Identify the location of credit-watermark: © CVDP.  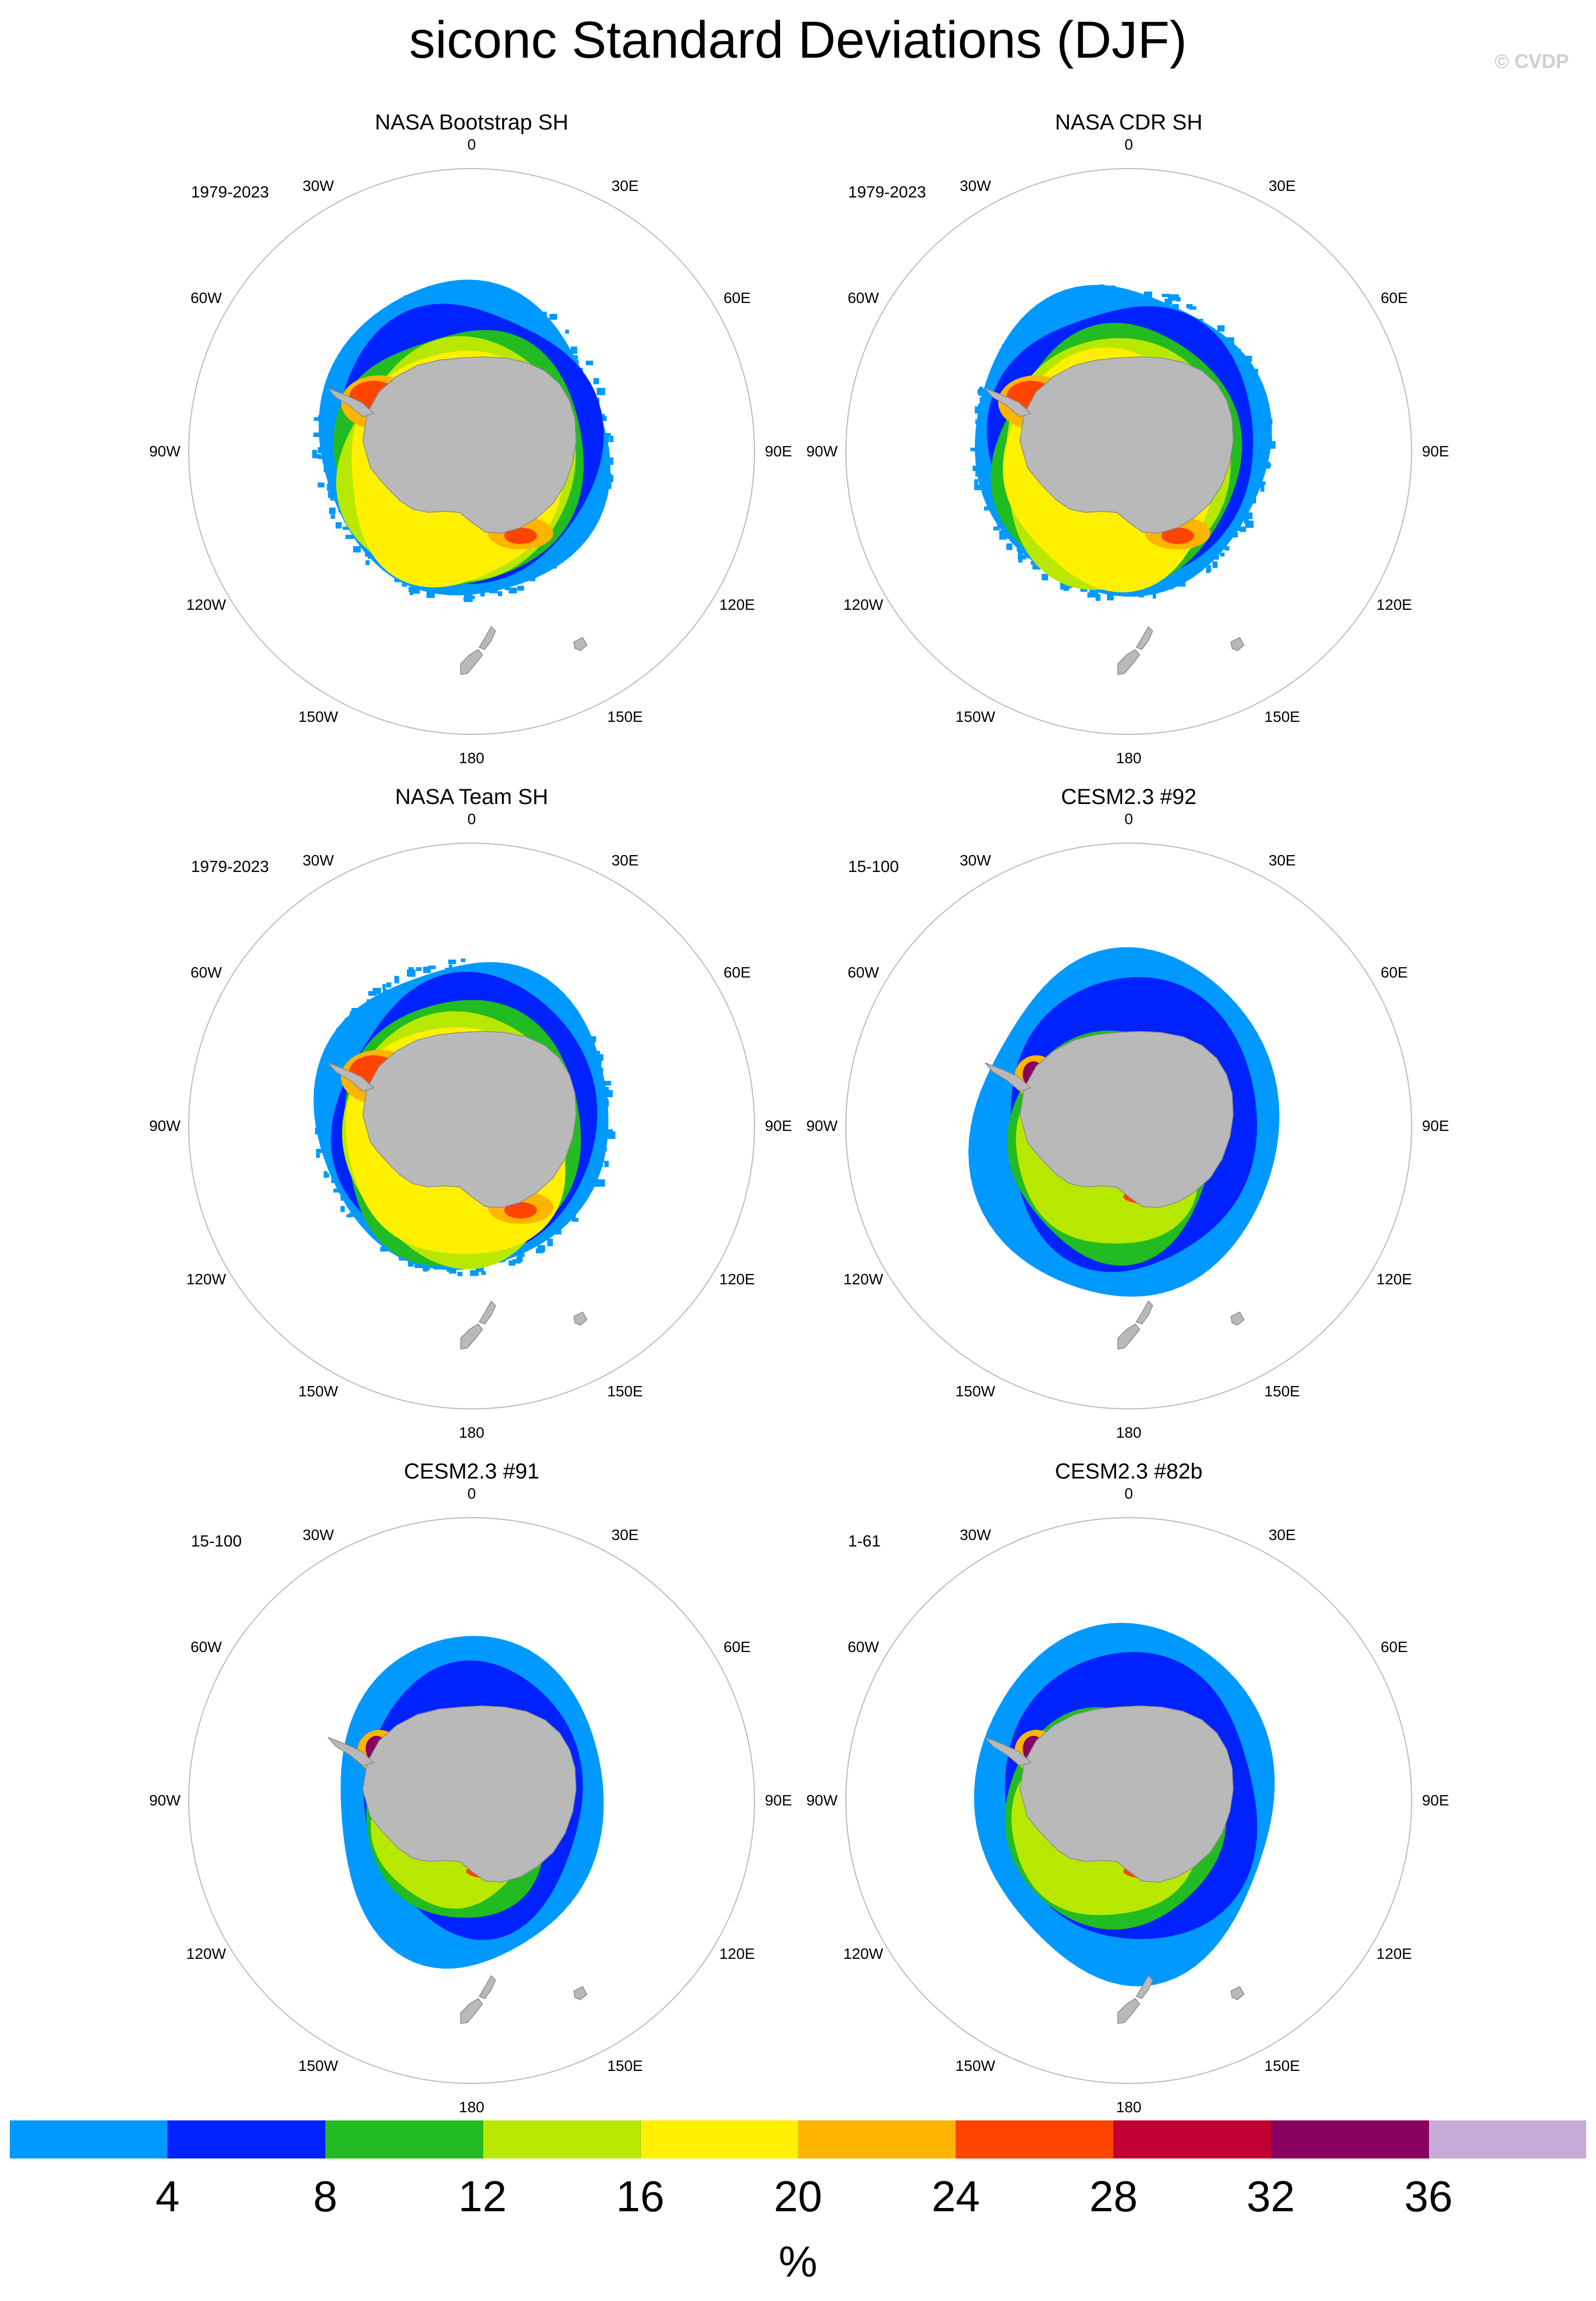
(1531, 61).